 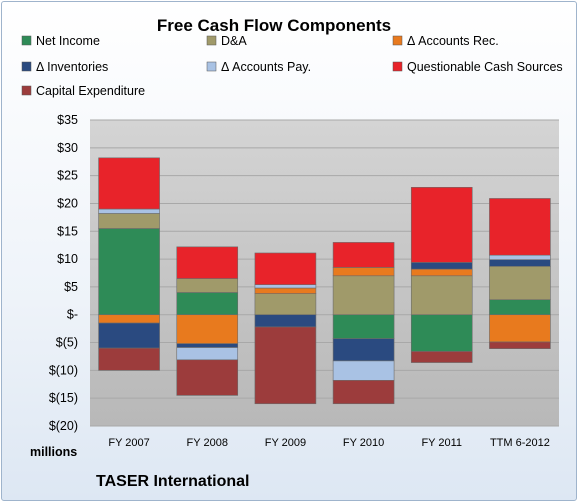 What do you see at coordinates (211, 40) in the screenshot?
I see `legend-swatch-d-a` at bounding box center [211, 40].